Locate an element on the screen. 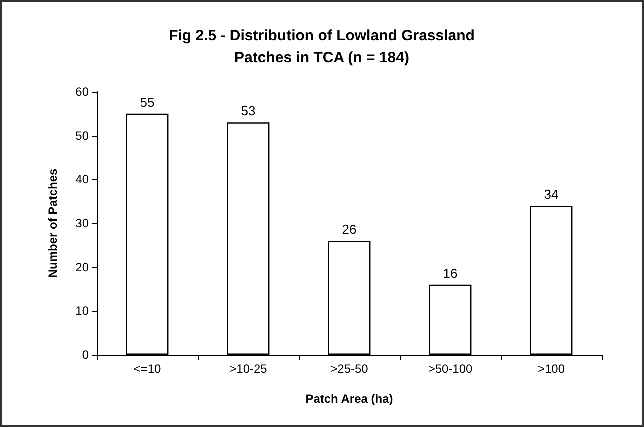  y-tick-label: 20 is located at coordinates (83, 267).